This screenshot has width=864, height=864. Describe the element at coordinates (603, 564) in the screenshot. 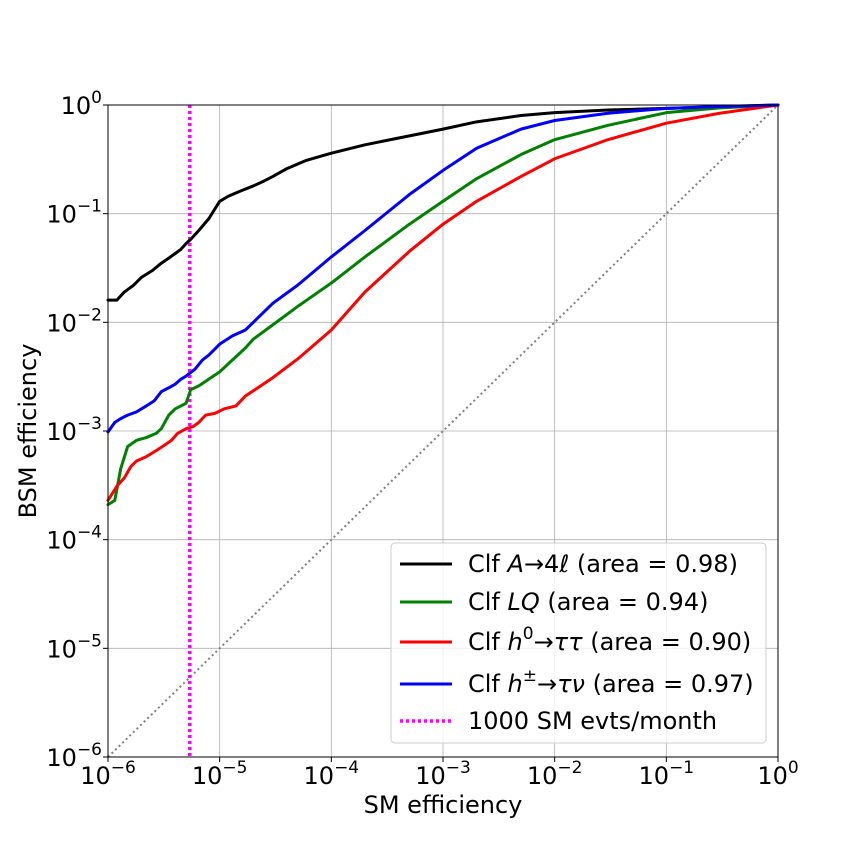

I see `legend-label-0: Clf A→4ℓ (area = 0.98)` at that location.